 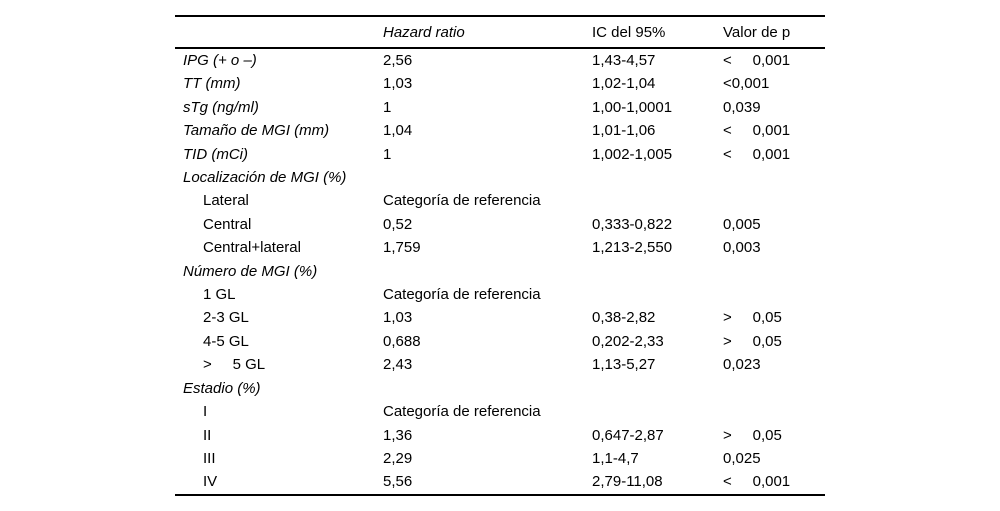 What do you see at coordinates (500, 364) in the screenshot?
I see `table-row: > 5 GL 2,43 1,13-5,27 0,023` at bounding box center [500, 364].